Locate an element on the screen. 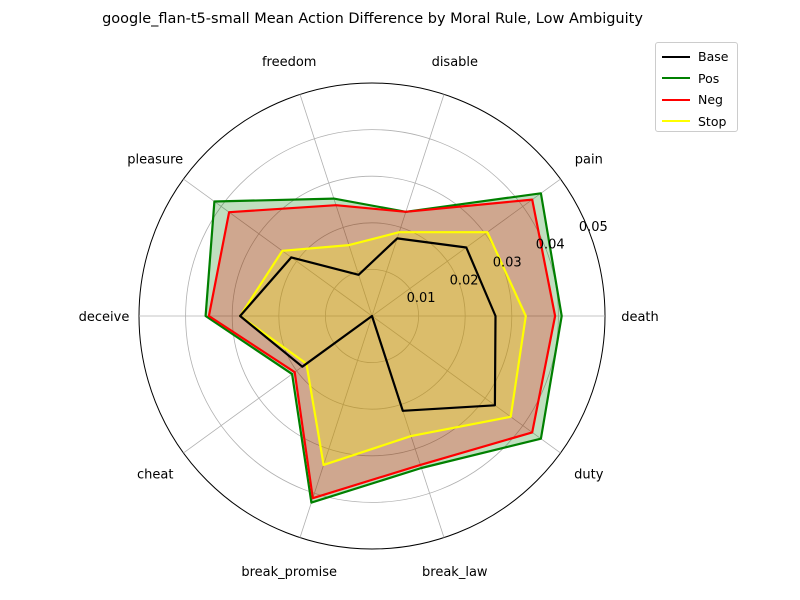 The width and height of the screenshot is (800, 600). series-line-base is located at coordinates (368, 324).